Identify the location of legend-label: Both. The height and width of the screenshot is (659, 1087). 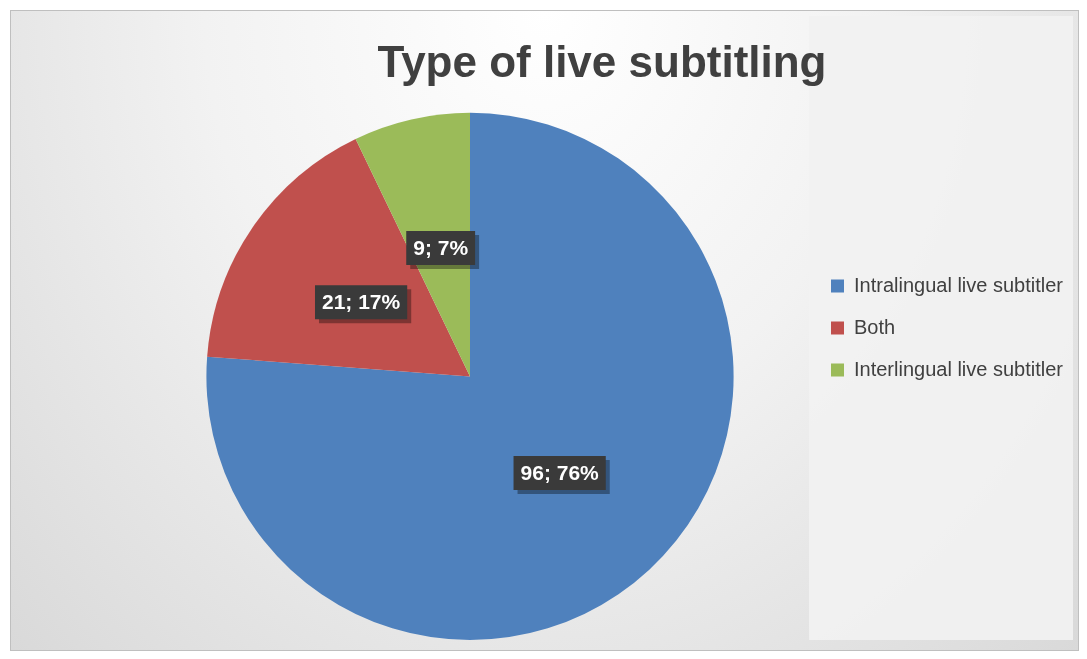
(875, 326).